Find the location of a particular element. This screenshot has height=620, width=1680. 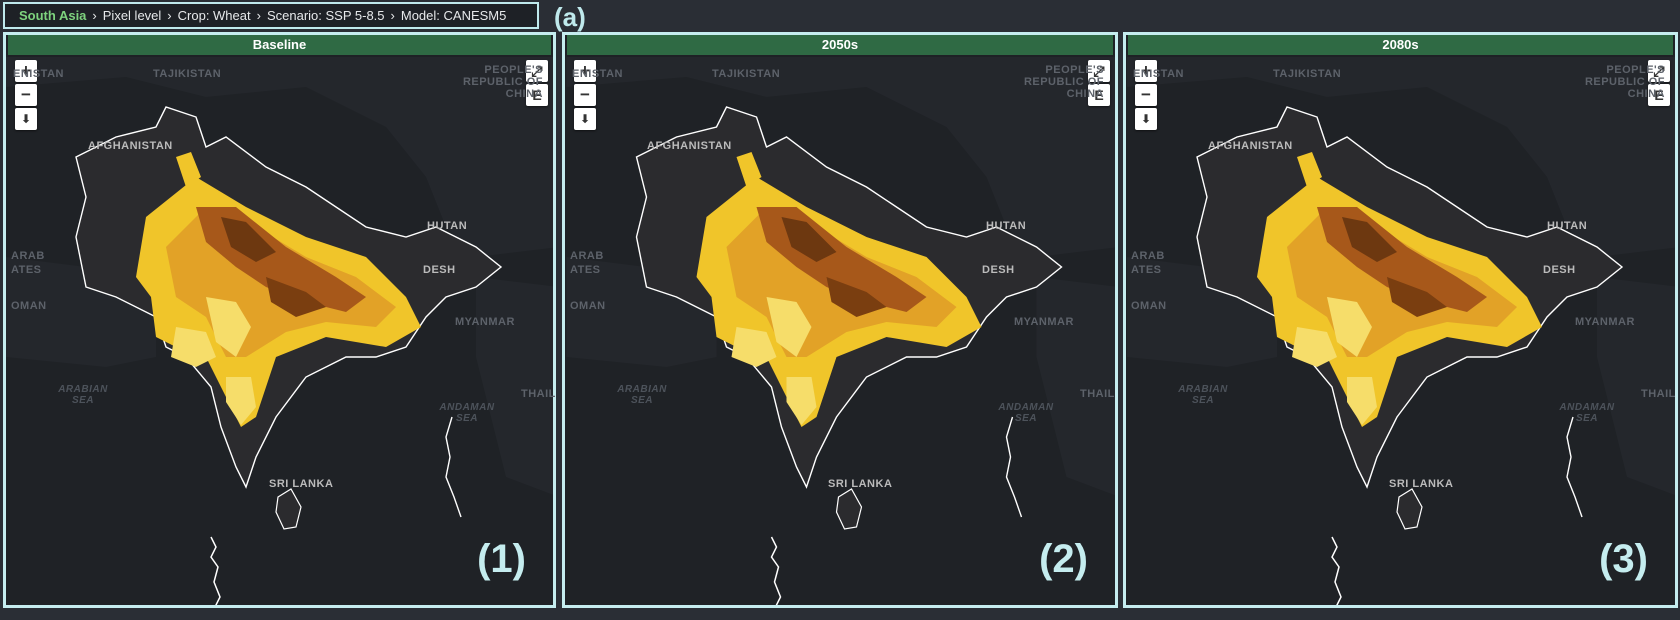

breadcrumb-item-model: Model: CANESM5 is located at coordinates (453, 15).